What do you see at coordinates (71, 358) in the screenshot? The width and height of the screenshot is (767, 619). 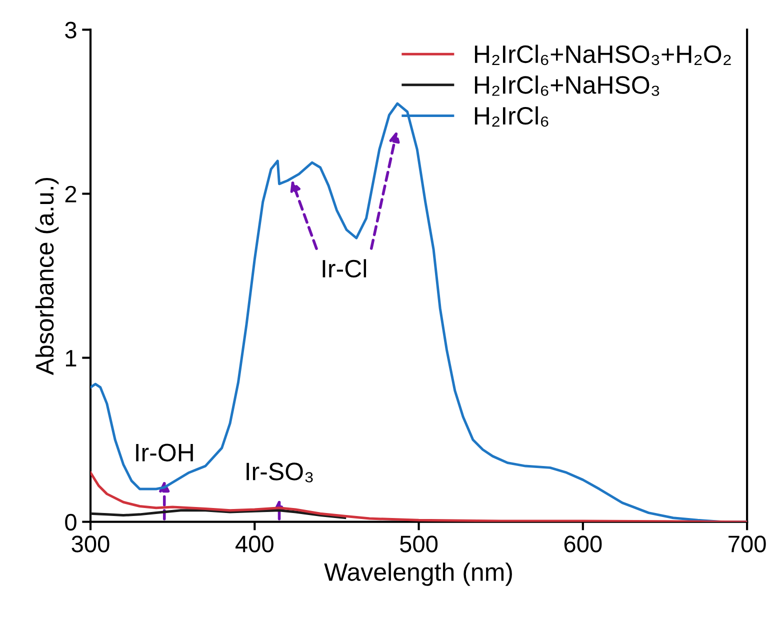 I see `y-tick-label: 1` at bounding box center [71, 358].